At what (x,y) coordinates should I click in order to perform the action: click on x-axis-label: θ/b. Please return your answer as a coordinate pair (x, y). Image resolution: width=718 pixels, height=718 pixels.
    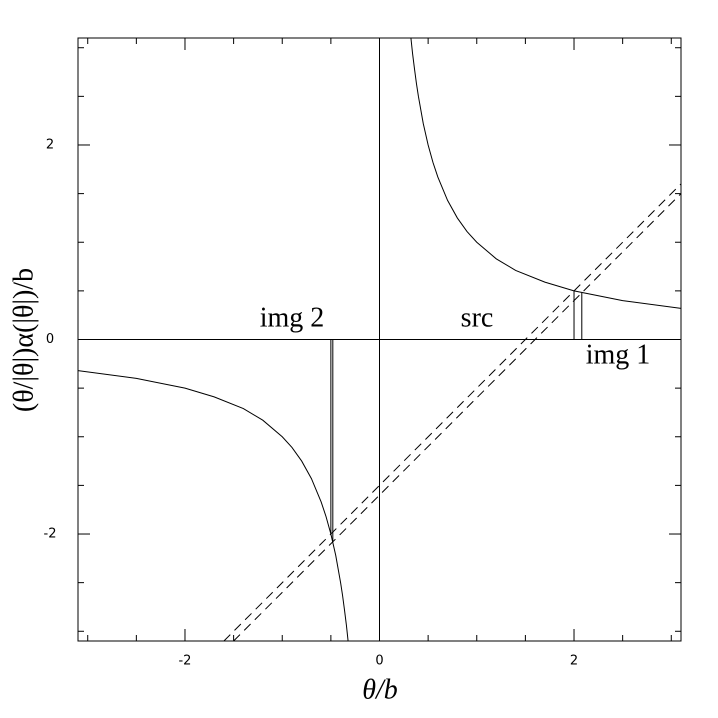
    Looking at the image, I should click on (380, 689).